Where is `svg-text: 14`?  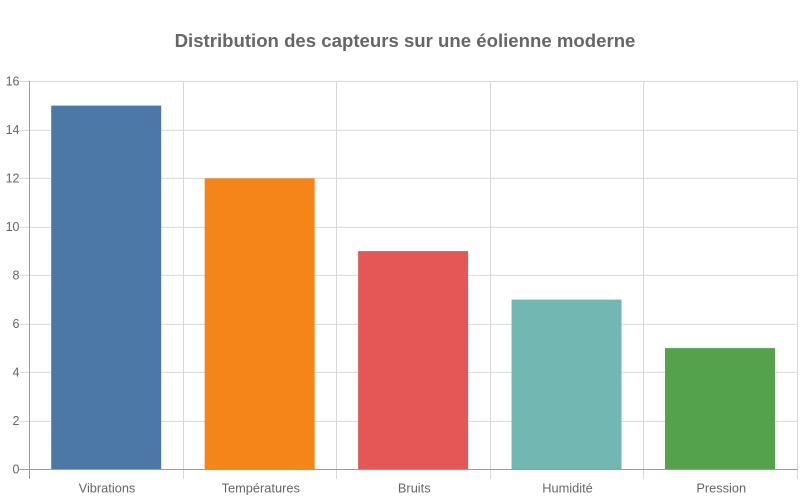 svg-text: 14 is located at coordinates (13, 130).